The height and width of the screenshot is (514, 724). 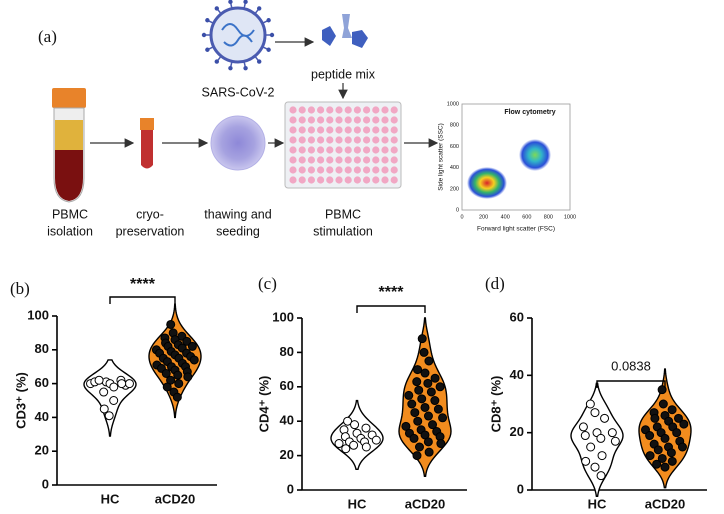 What do you see at coordinates (147, 143) in the screenshot?
I see `vial-icon` at bounding box center [147, 143].